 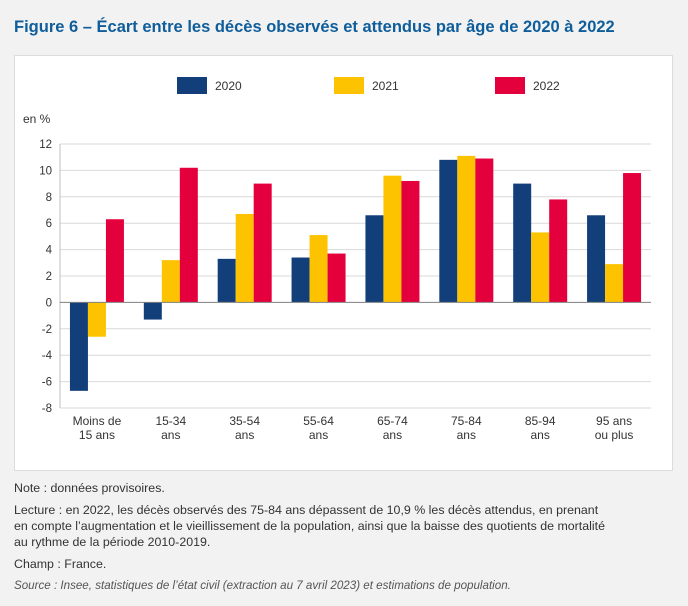 What do you see at coordinates (466, 421) in the screenshot?
I see `x-tick-label: 75-84` at bounding box center [466, 421].